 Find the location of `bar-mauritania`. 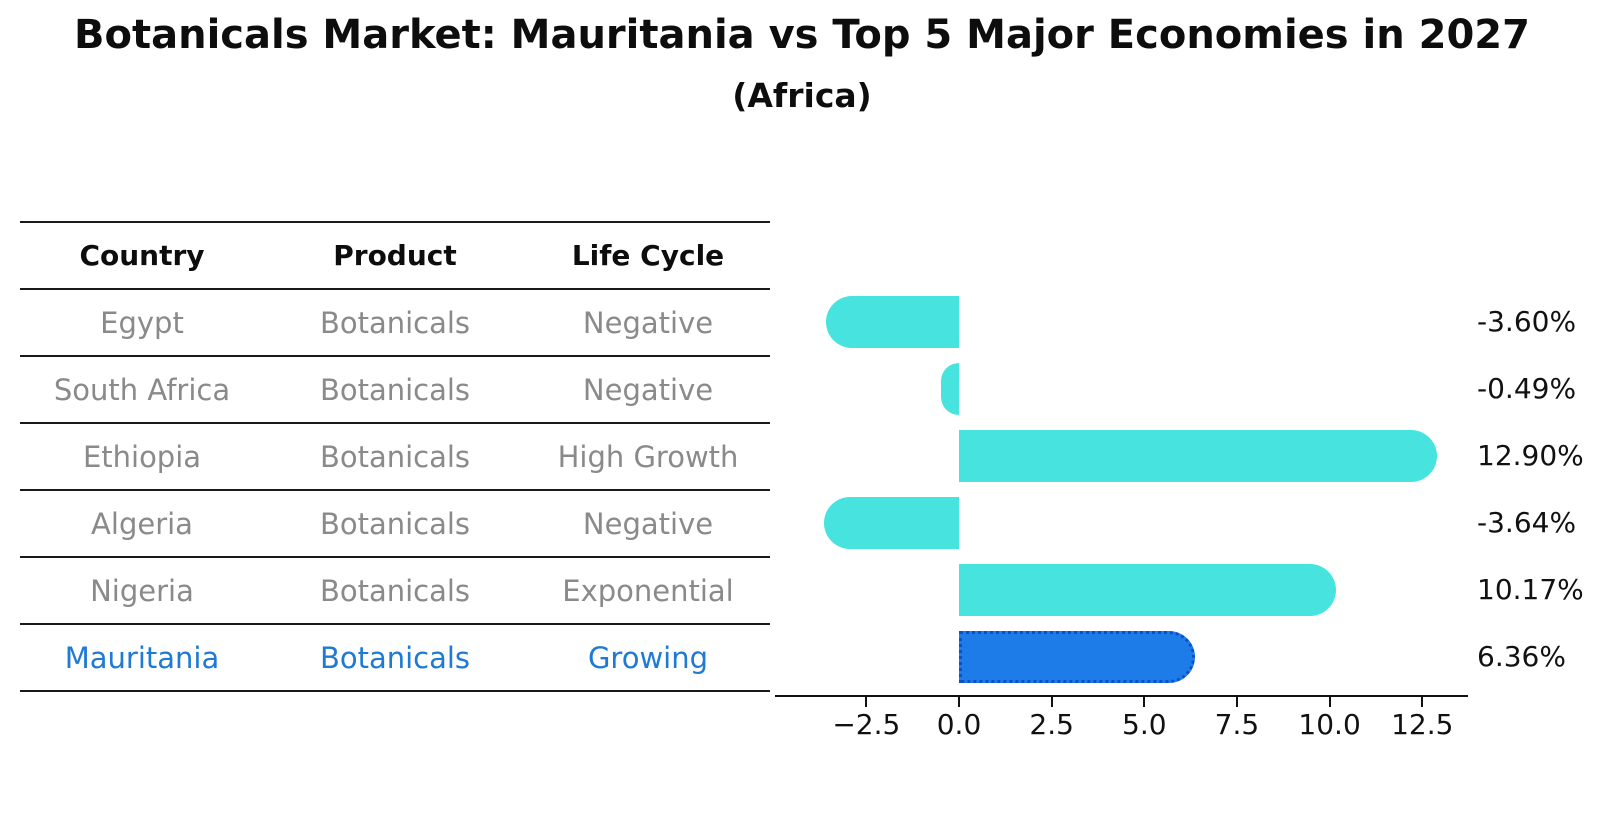

bar-mauritania is located at coordinates (1077, 656).